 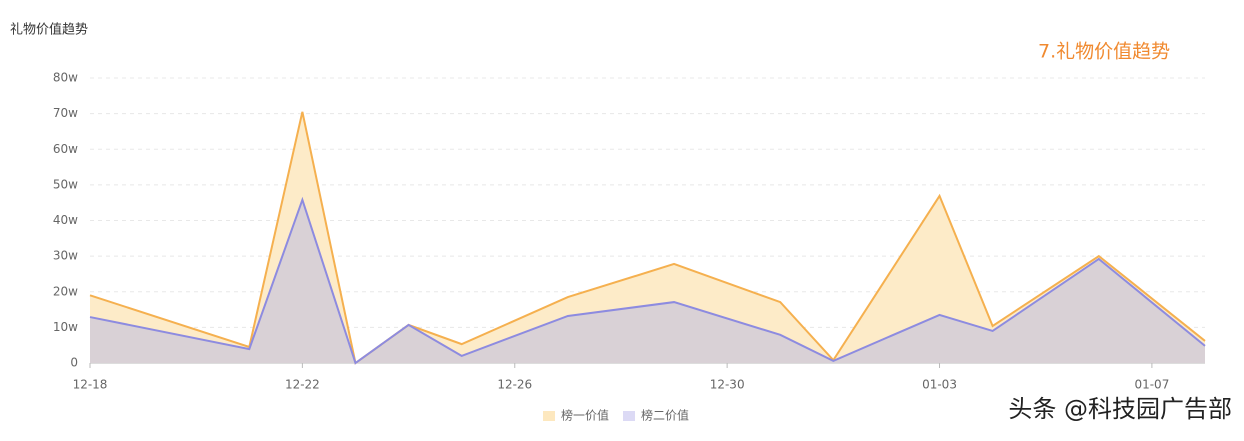 What do you see at coordinates (1104, 52) in the screenshot?
I see `annotation: 7.礼物价值趋势` at bounding box center [1104, 52].